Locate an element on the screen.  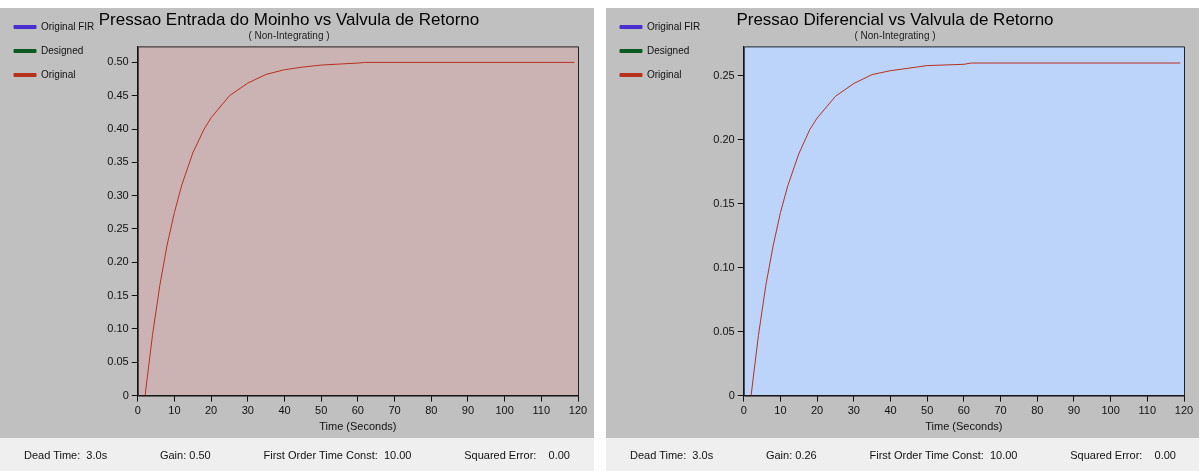
text: Gain: 0.50 is located at coordinates (185, 454).